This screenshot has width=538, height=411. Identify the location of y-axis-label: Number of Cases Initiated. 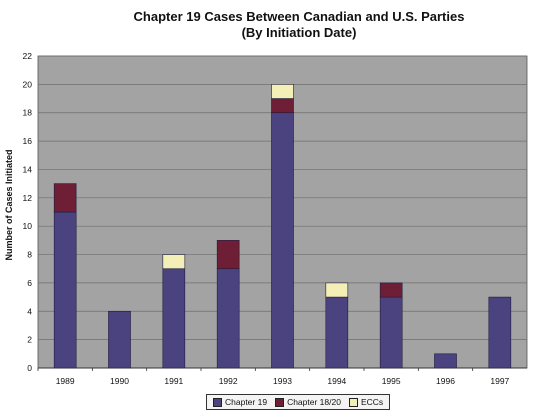
(9, 205).